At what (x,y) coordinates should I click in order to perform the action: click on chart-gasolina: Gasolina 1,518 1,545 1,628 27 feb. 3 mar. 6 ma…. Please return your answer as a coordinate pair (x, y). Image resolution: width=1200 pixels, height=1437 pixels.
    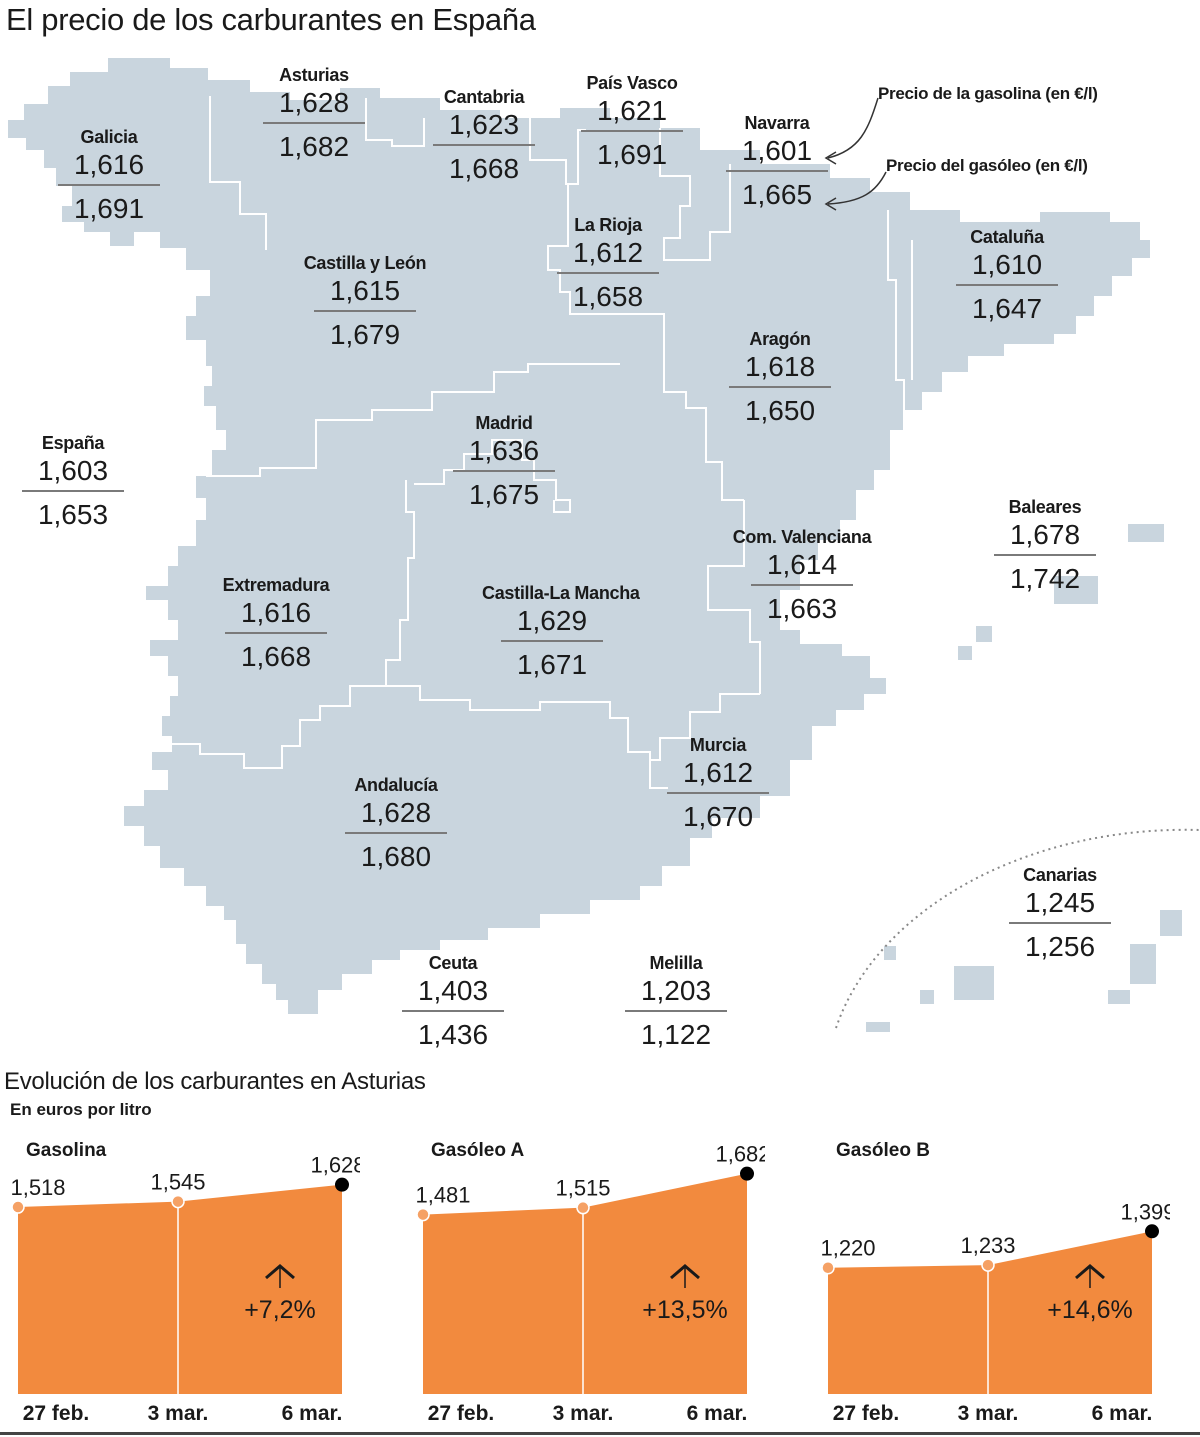
    Looking at the image, I should click on (180, 1282).